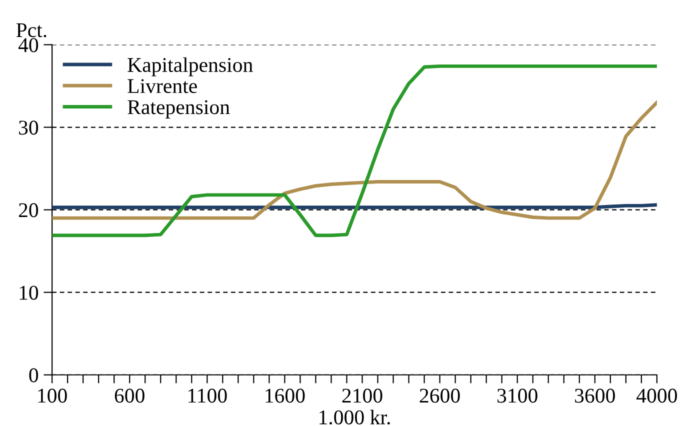  What do you see at coordinates (190, 66) in the screenshot?
I see `legend-label: Kapitalpension` at bounding box center [190, 66].